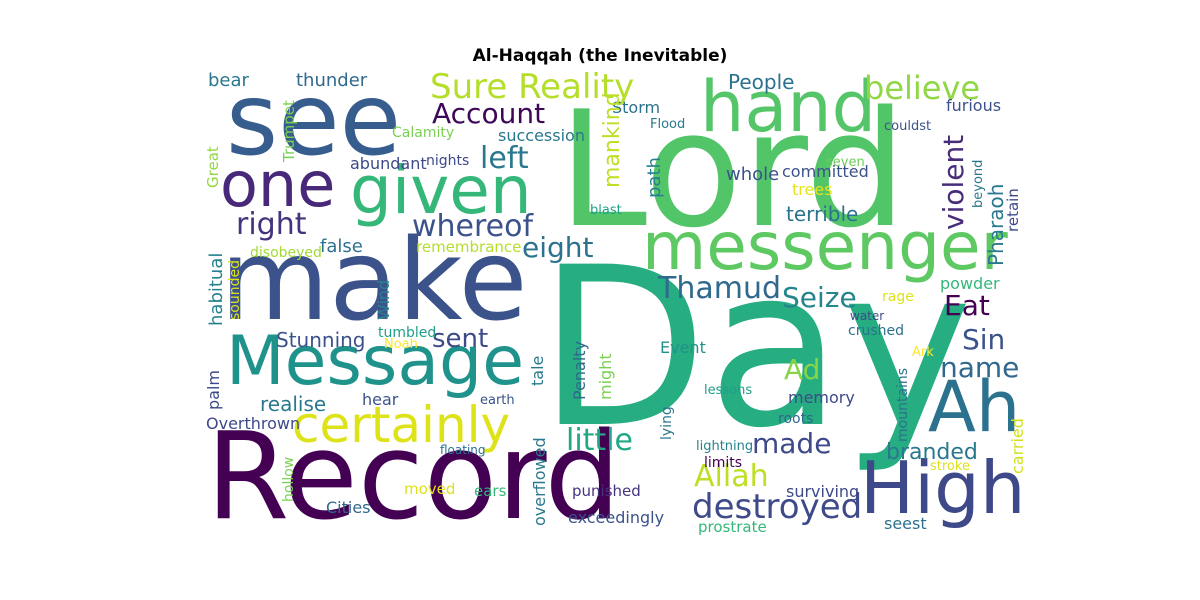  What do you see at coordinates (348, 507) in the screenshot?
I see `word-wind: Cities` at bounding box center [348, 507].